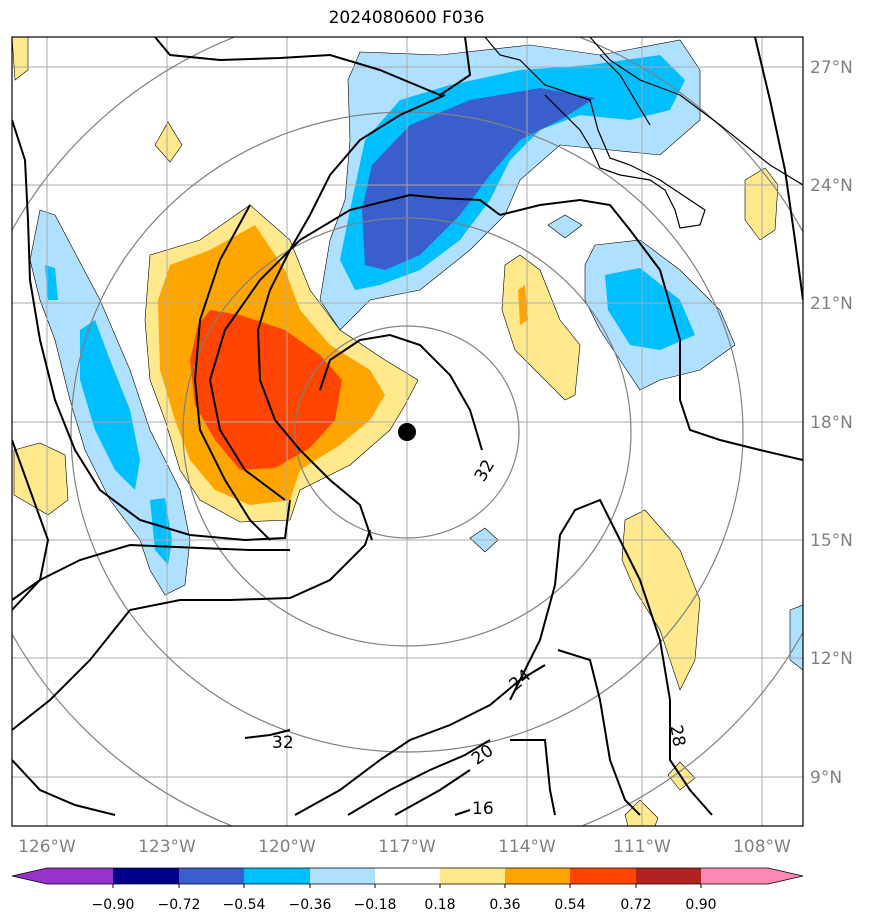 This screenshot has width=873, height=924. Describe the element at coordinates (826, 778) in the screenshot. I see `lat-label-9n: 9°N` at that location.